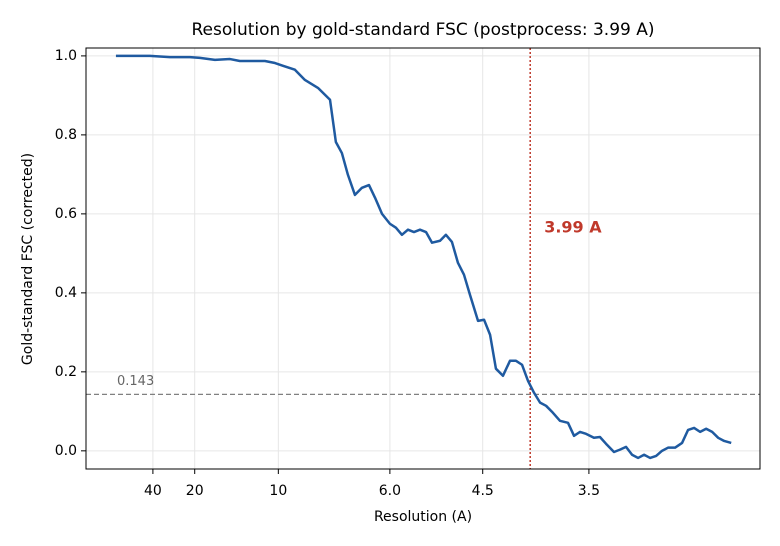  I want to click on threshold-label: 0.143, so click(135, 381).